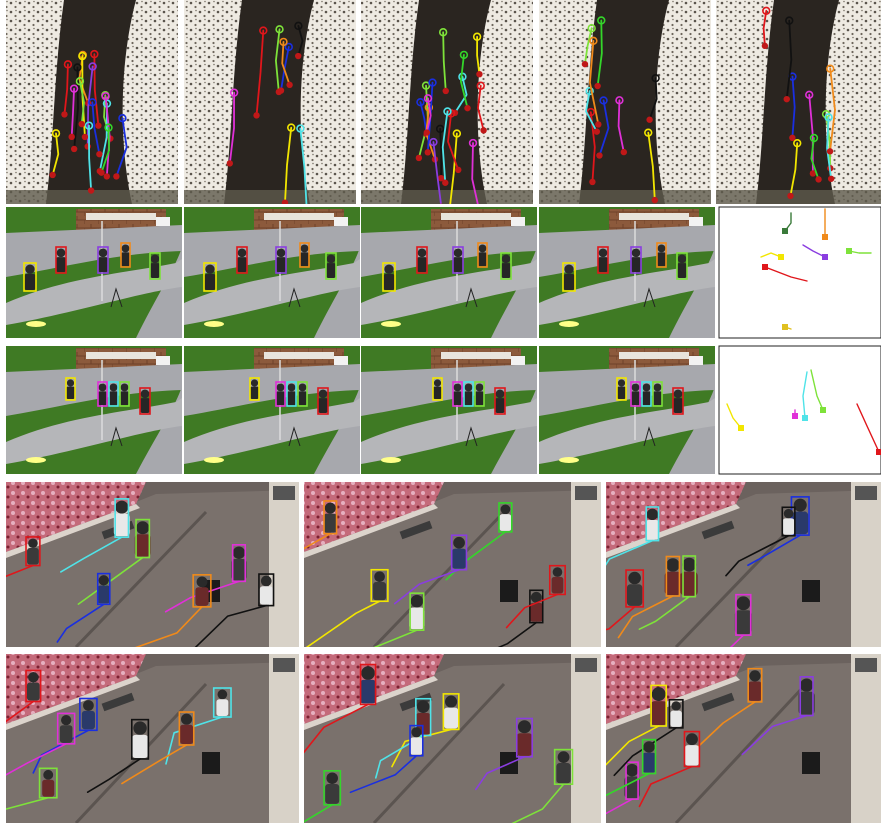 This screenshot has height=823, width=881. What do you see at coordinates (853, 102) in the screenshot?
I see `right-snow-bank` at bounding box center [853, 102].